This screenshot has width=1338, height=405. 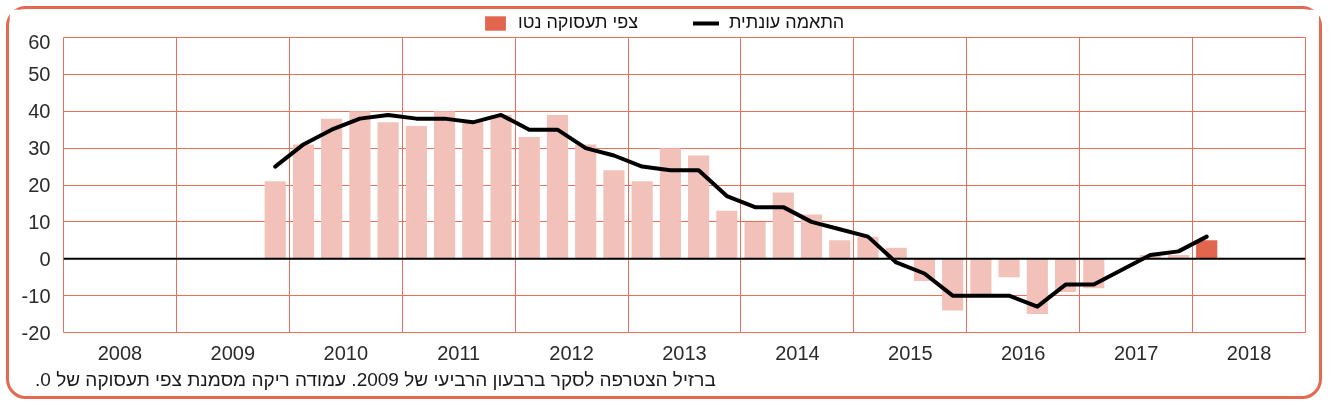 What do you see at coordinates (346, 352) in the screenshot?
I see `x-tick-label: 2010` at bounding box center [346, 352].